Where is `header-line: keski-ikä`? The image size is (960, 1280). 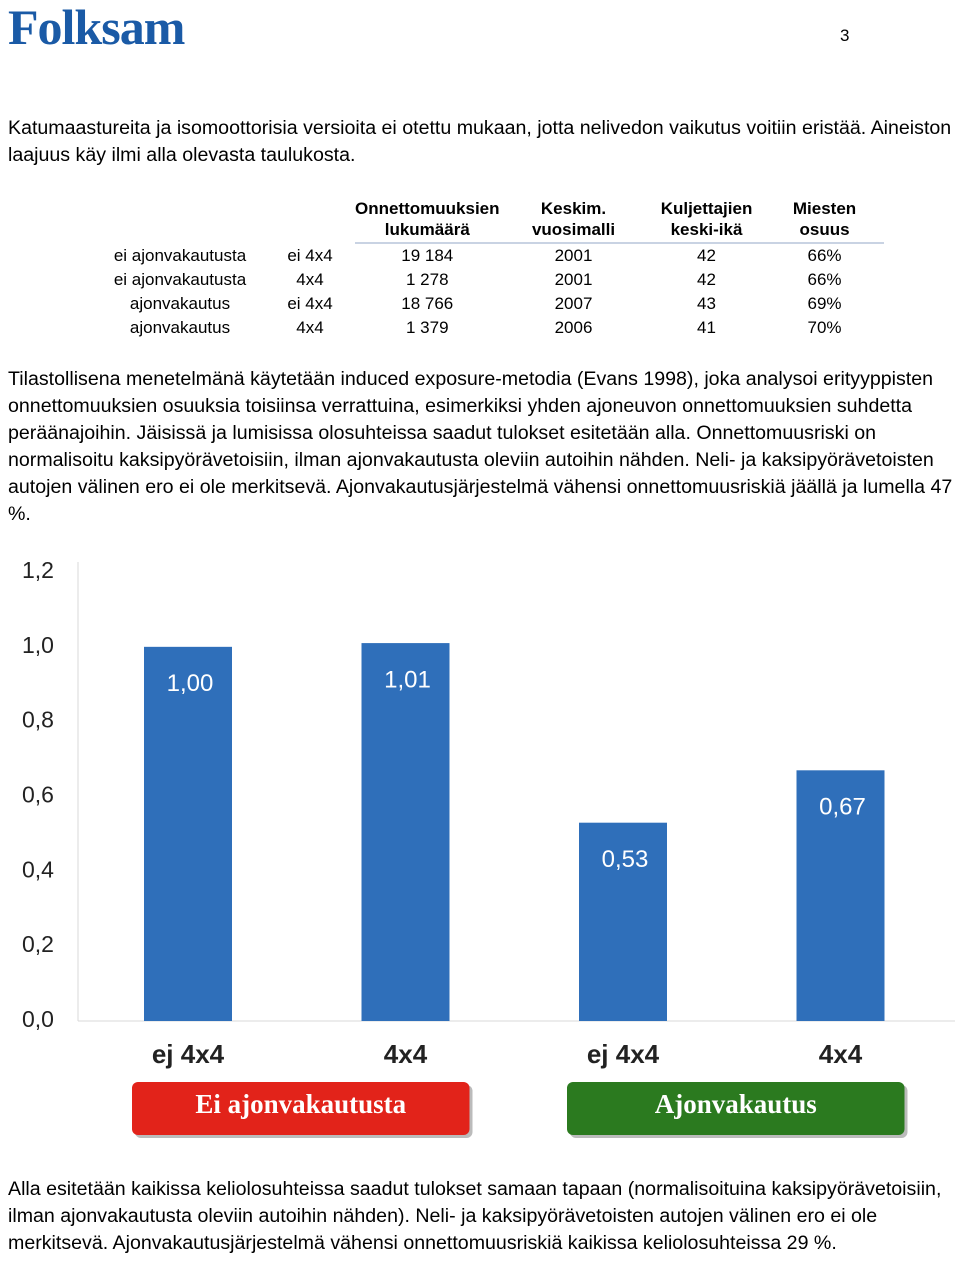
header-line: keski-ikä is located at coordinates (706, 229).